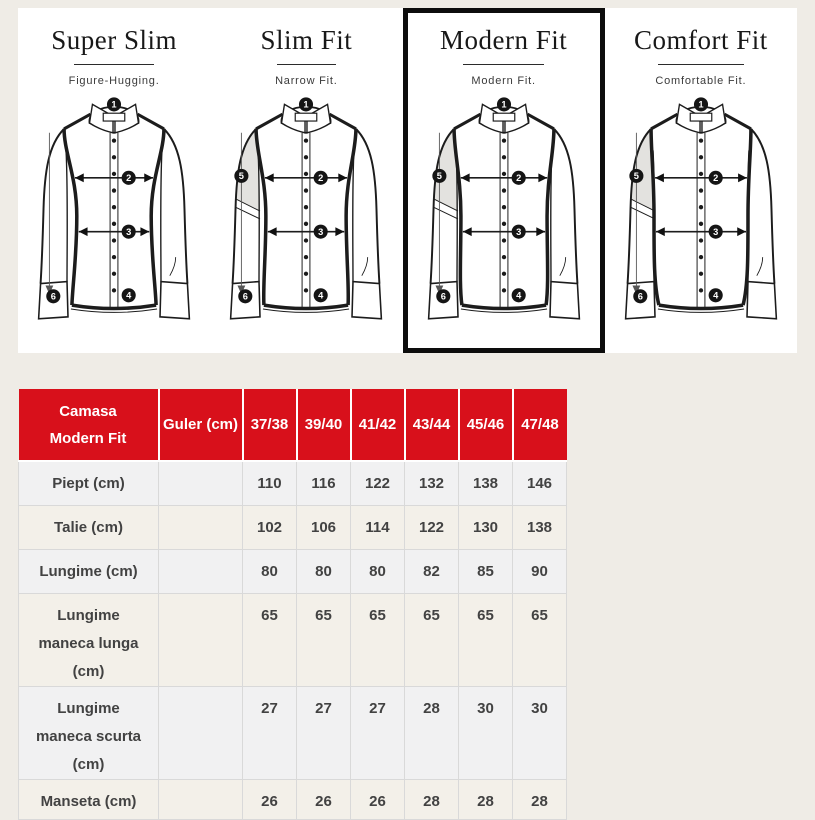 The height and width of the screenshot is (820, 815). Describe the element at coordinates (485, 425) in the screenshot. I see `size-header-cell: 45/46` at that location.